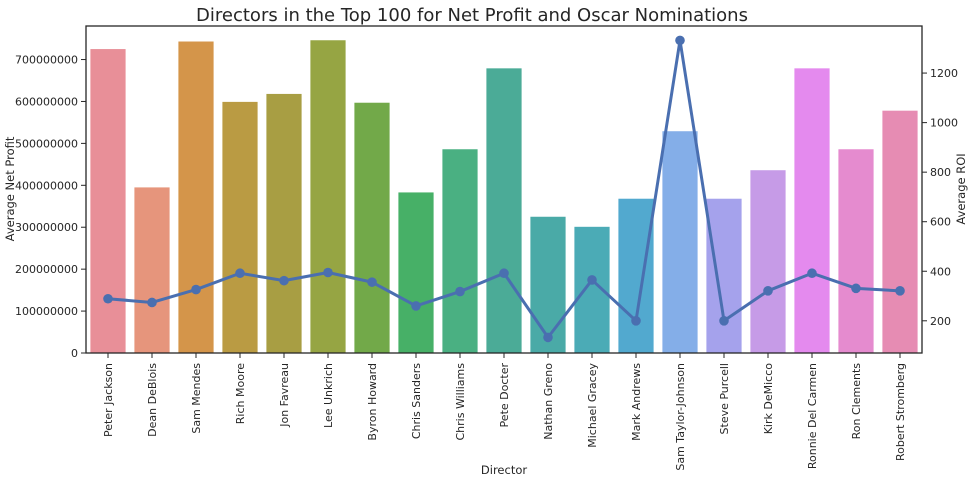 This screenshot has width=978, height=484. Describe the element at coordinates (680, 40) in the screenshot. I see `roi-point-sam-taylor-johnson` at that location.